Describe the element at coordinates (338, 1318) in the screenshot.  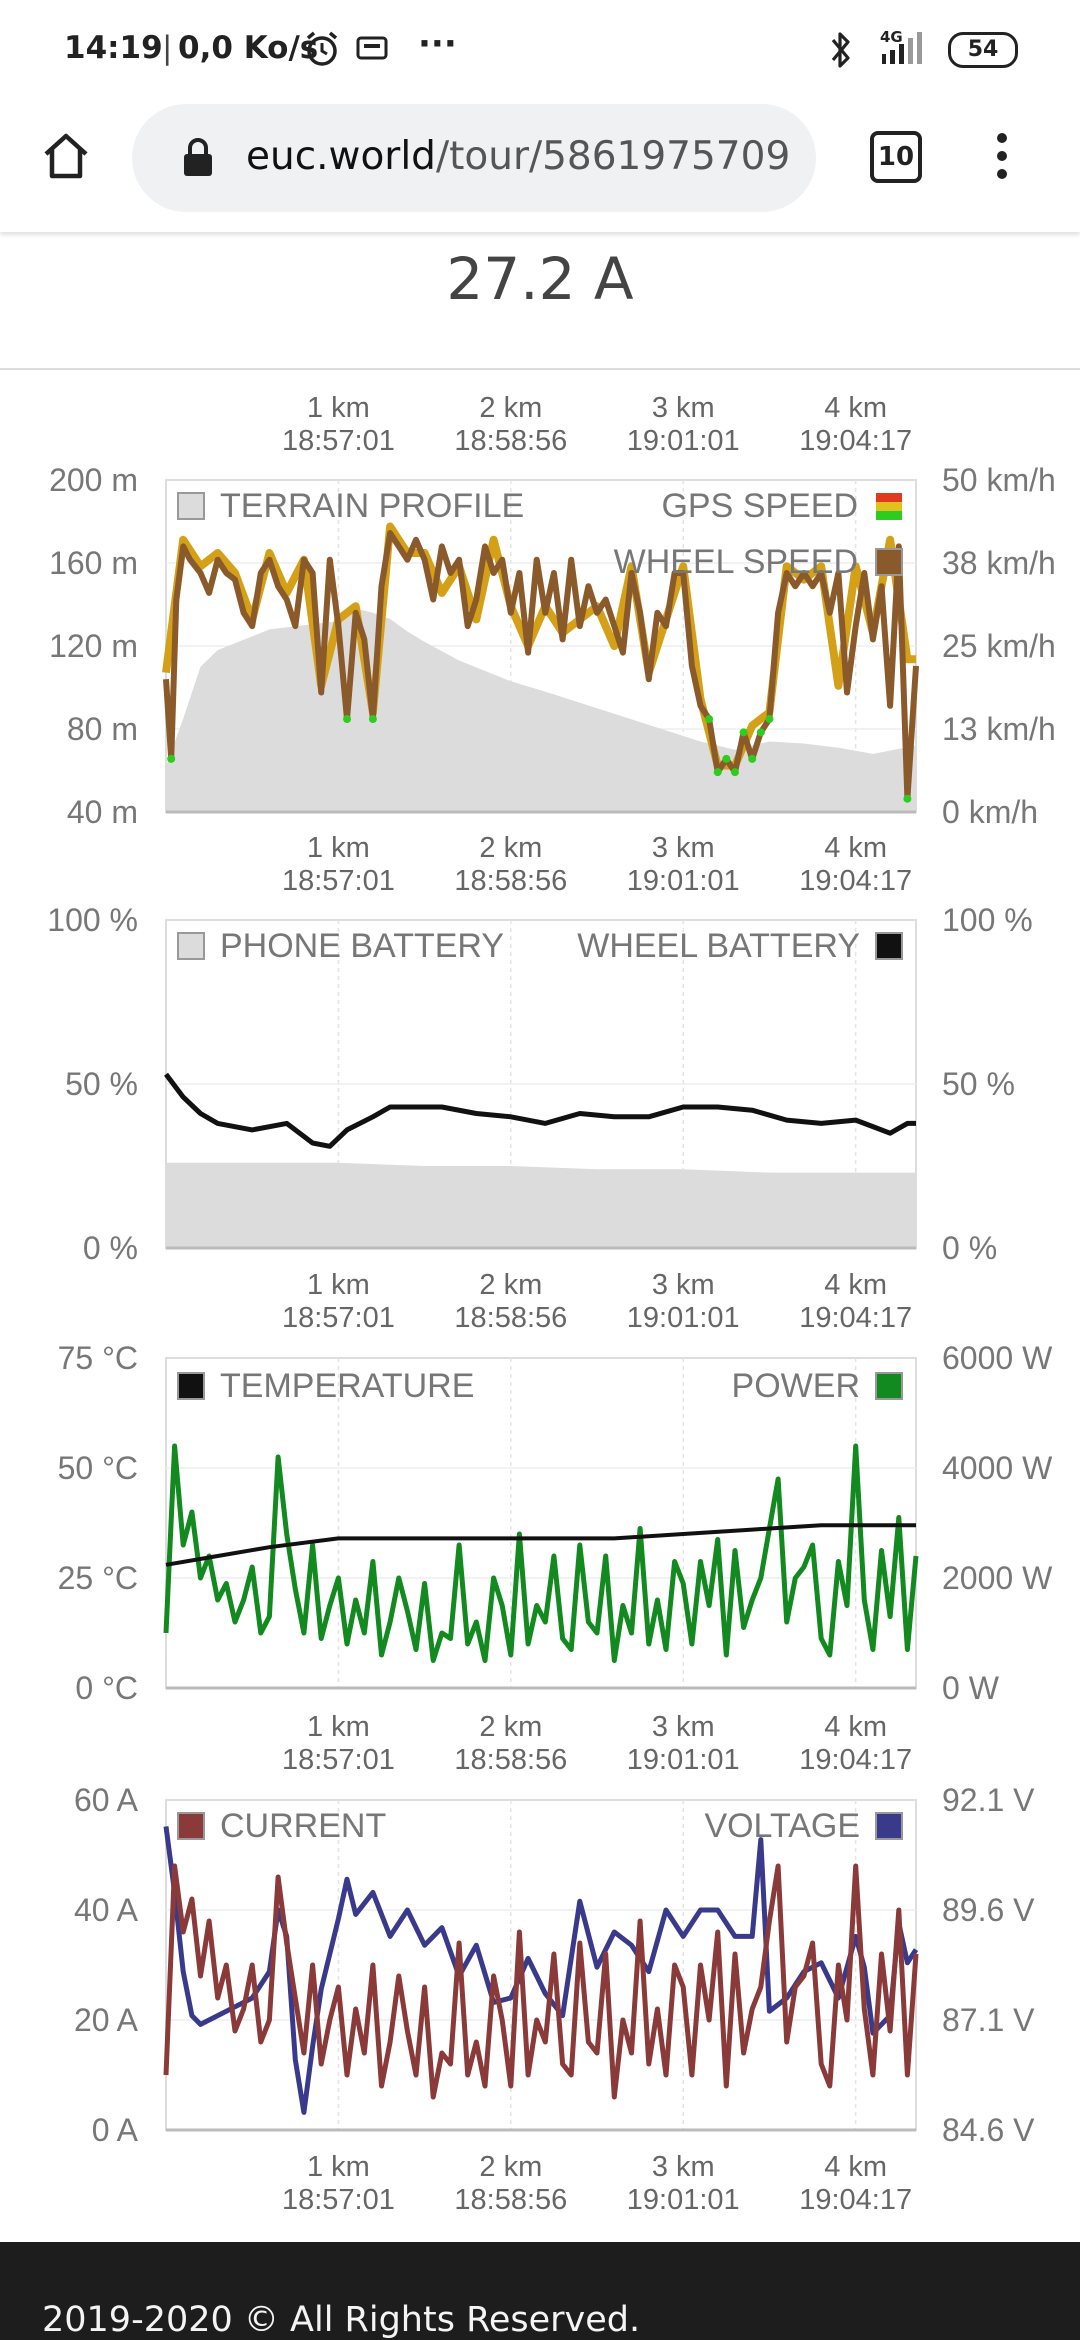
I see `battery-chart-bottom-time-label-1: 18:57:01` at that location.